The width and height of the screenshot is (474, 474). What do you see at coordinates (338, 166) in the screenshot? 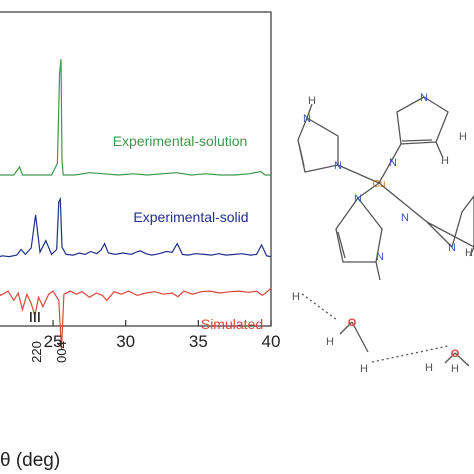
I see `atom-label-n4: N` at bounding box center [338, 166].